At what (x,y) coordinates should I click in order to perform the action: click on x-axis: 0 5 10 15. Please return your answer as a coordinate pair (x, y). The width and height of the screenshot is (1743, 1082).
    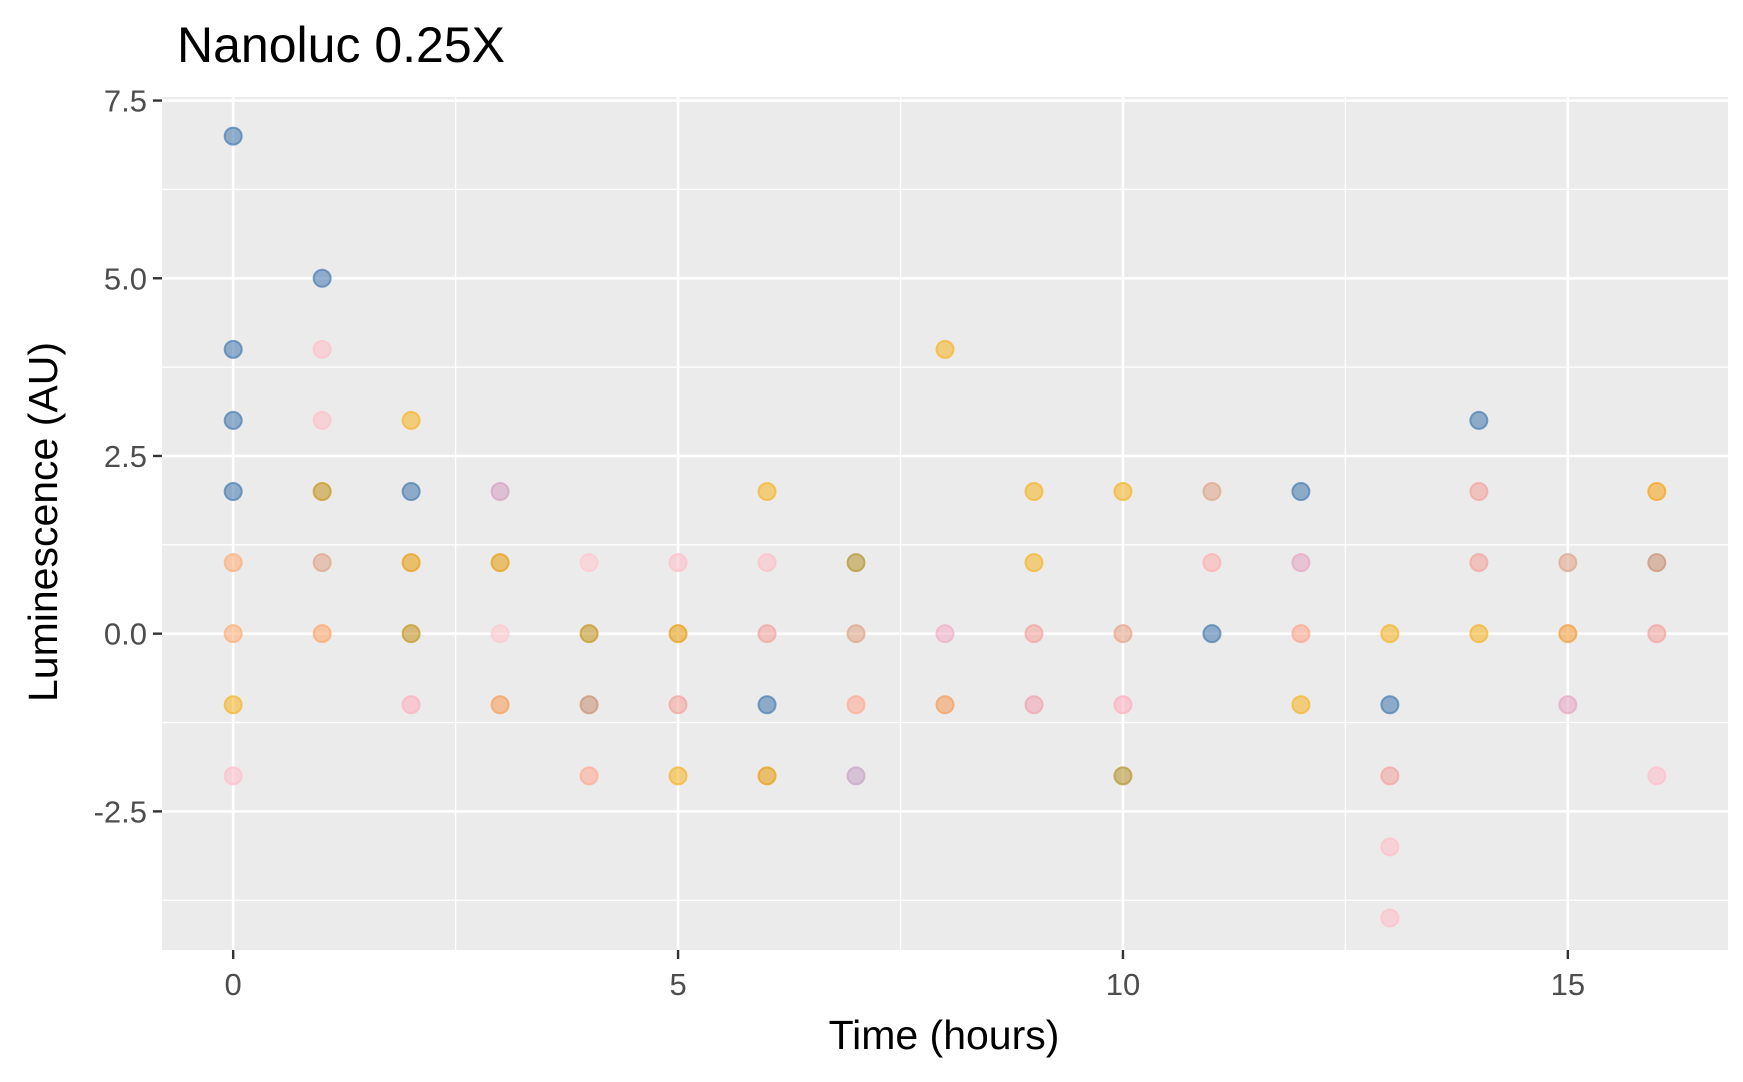
    Looking at the image, I should click on (905, 976).